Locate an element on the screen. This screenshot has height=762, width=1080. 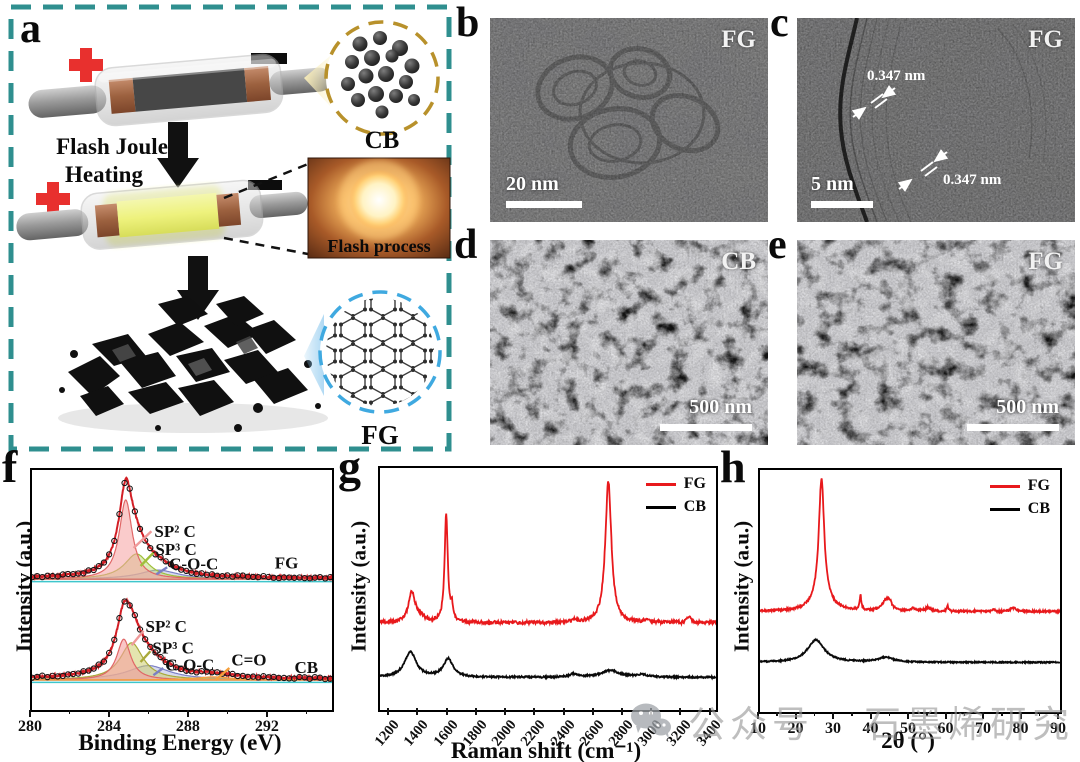
h-legend: FG CB is located at coordinates (1019, 497).